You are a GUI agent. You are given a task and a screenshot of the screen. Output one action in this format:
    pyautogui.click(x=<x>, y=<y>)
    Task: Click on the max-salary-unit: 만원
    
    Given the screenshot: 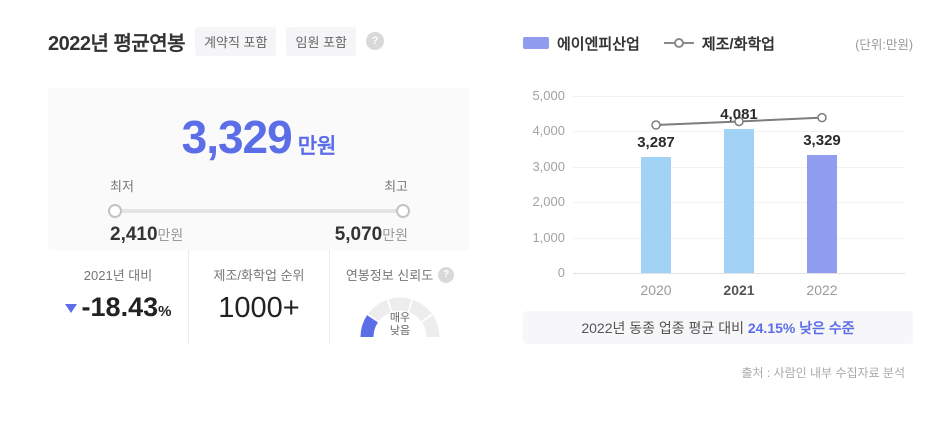 What is the action you would take?
    pyautogui.click(x=395, y=235)
    